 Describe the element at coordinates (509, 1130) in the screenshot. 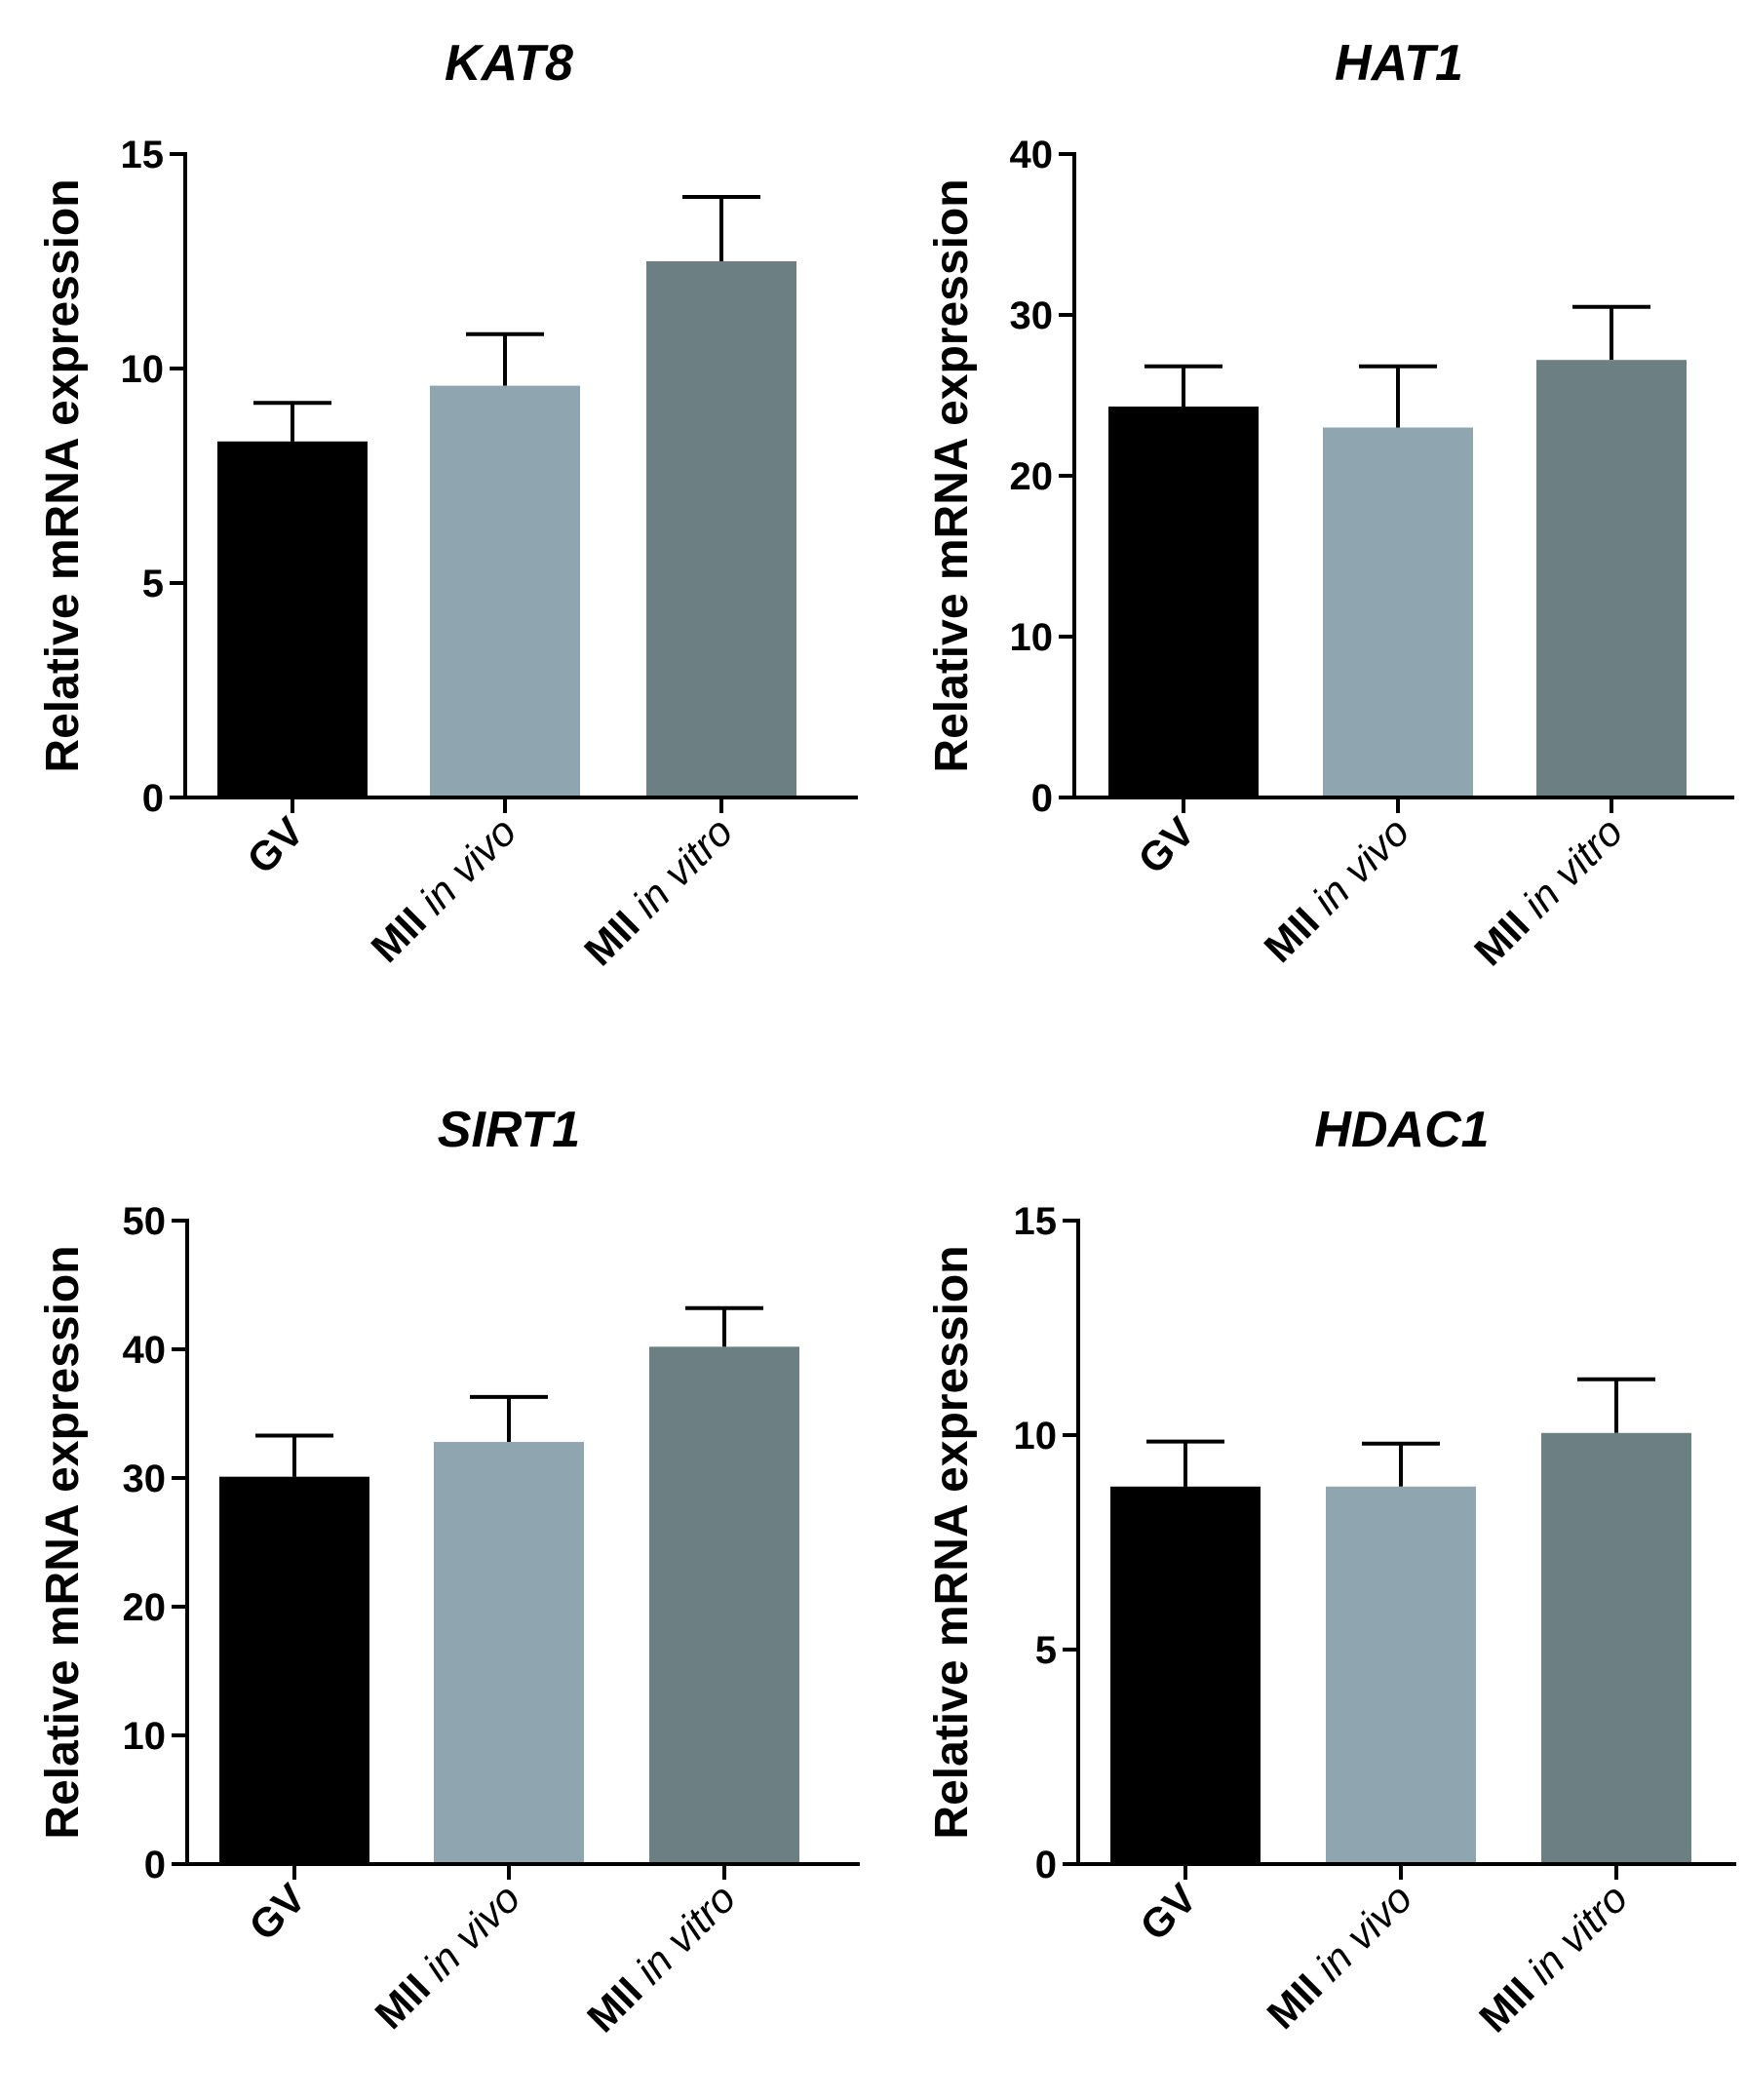

I see `chart-title: SIRT1` at that location.